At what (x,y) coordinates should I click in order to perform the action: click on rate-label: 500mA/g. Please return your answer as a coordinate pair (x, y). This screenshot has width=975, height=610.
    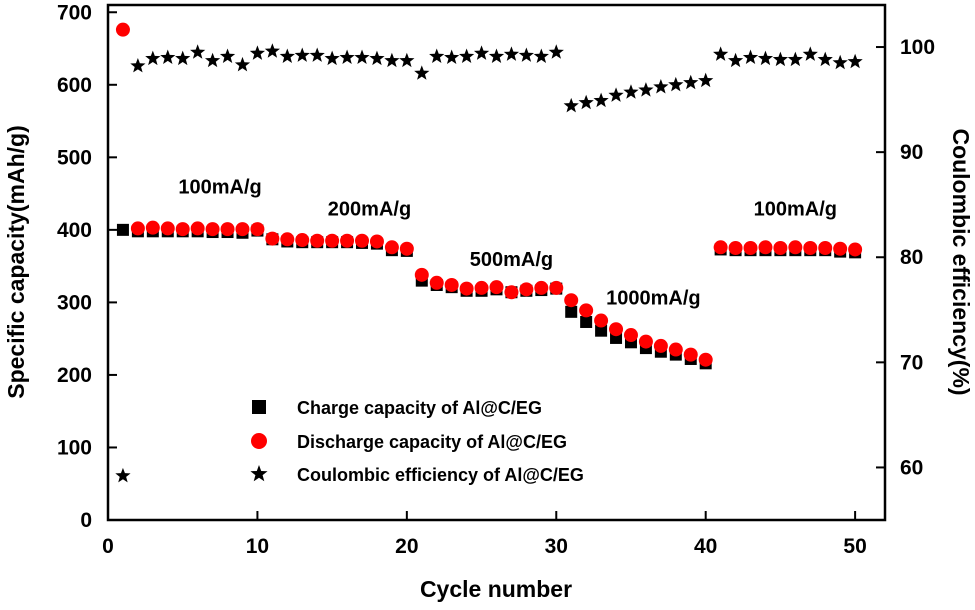
    Looking at the image, I should click on (511, 260).